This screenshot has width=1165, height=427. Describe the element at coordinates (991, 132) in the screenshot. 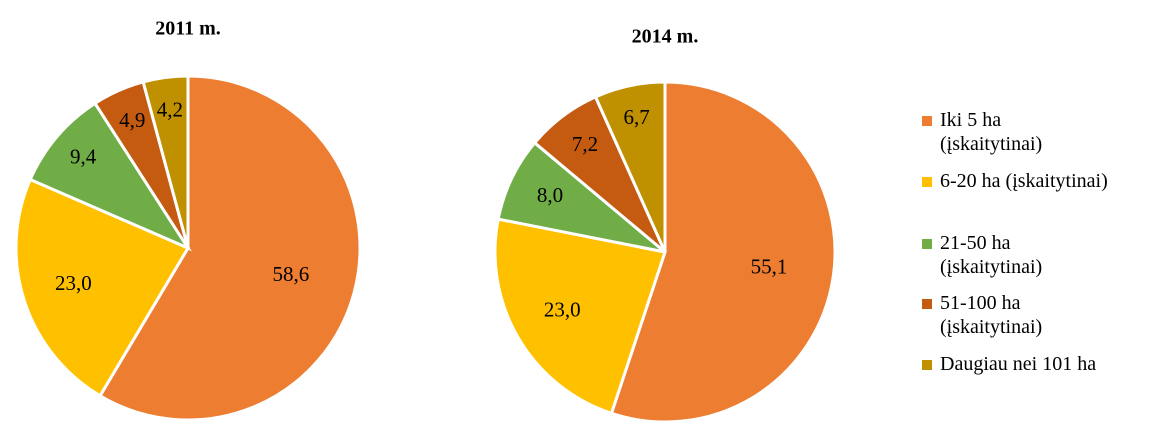

I see `legend-label: Iki 5 ha (įskaitytinai)` at that location.